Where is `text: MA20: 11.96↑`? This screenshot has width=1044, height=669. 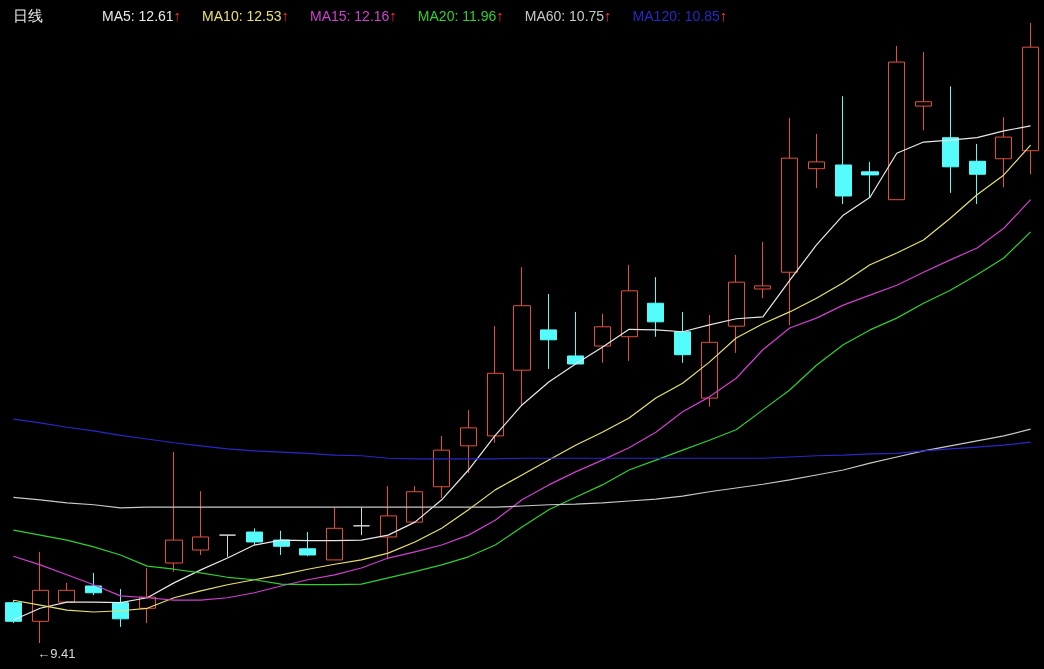 text: MA20: 11.96↑ is located at coordinates (460, 15).